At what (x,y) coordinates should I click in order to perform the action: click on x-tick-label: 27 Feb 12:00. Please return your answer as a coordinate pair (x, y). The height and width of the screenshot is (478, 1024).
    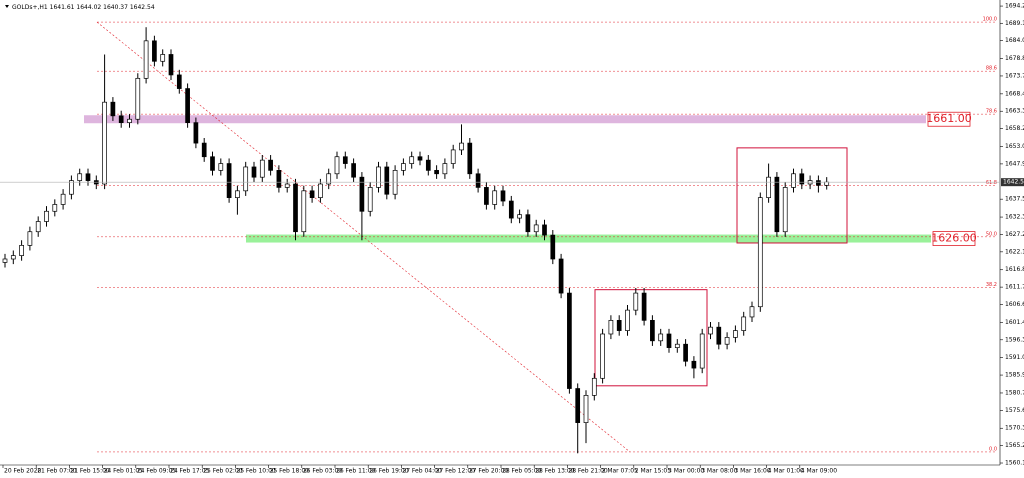
    Looking at the image, I should click on (456, 471).